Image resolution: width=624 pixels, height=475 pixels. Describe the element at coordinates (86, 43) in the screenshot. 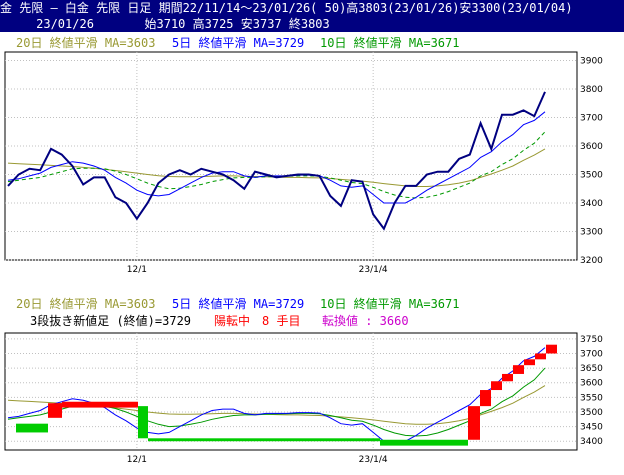

I see `top-legend-ma20: 20日 終値平滑 MA=3603` at that location.